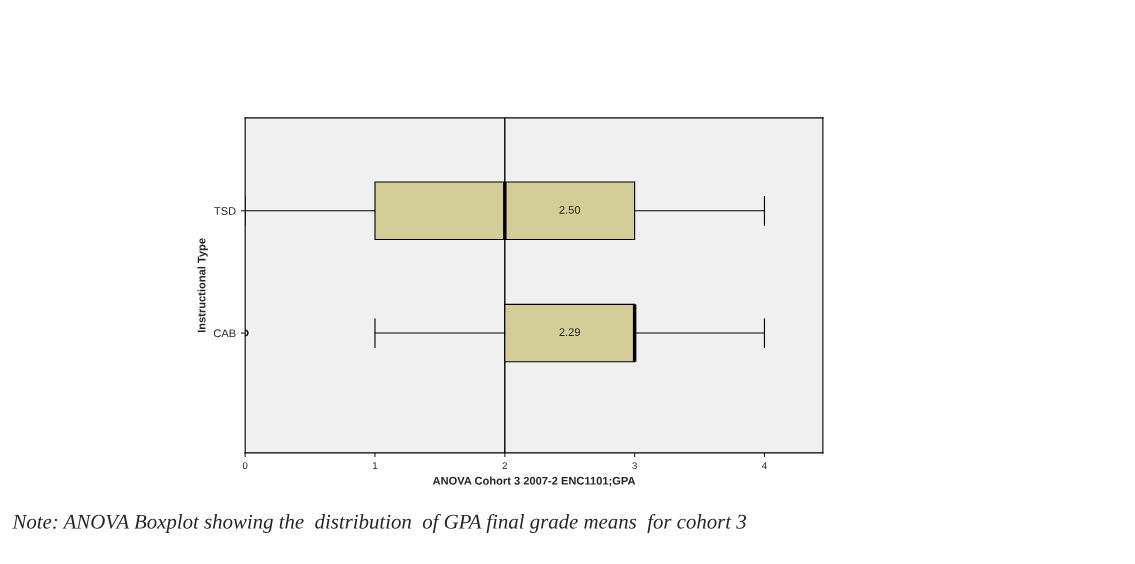 The height and width of the screenshot is (564, 1135). Describe the element at coordinates (202, 285) in the screenshot. I see `y-axis-title: Instructional Type` at that location.